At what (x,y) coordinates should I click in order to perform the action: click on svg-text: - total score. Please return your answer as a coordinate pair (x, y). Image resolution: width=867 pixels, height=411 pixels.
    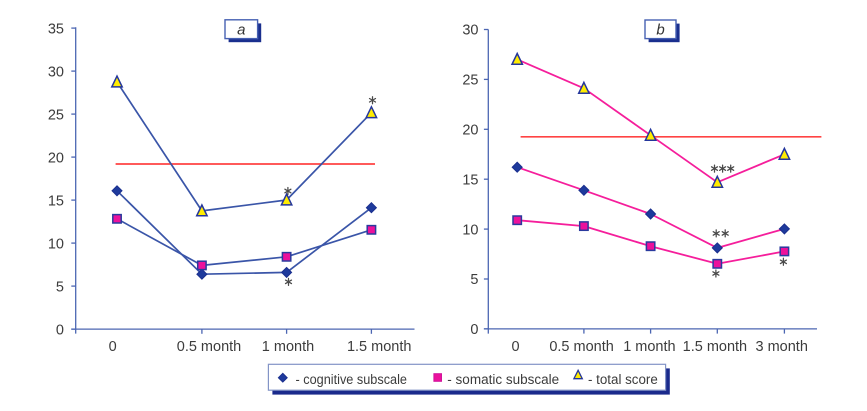
    Looking at the image, I should click on (623, 379).